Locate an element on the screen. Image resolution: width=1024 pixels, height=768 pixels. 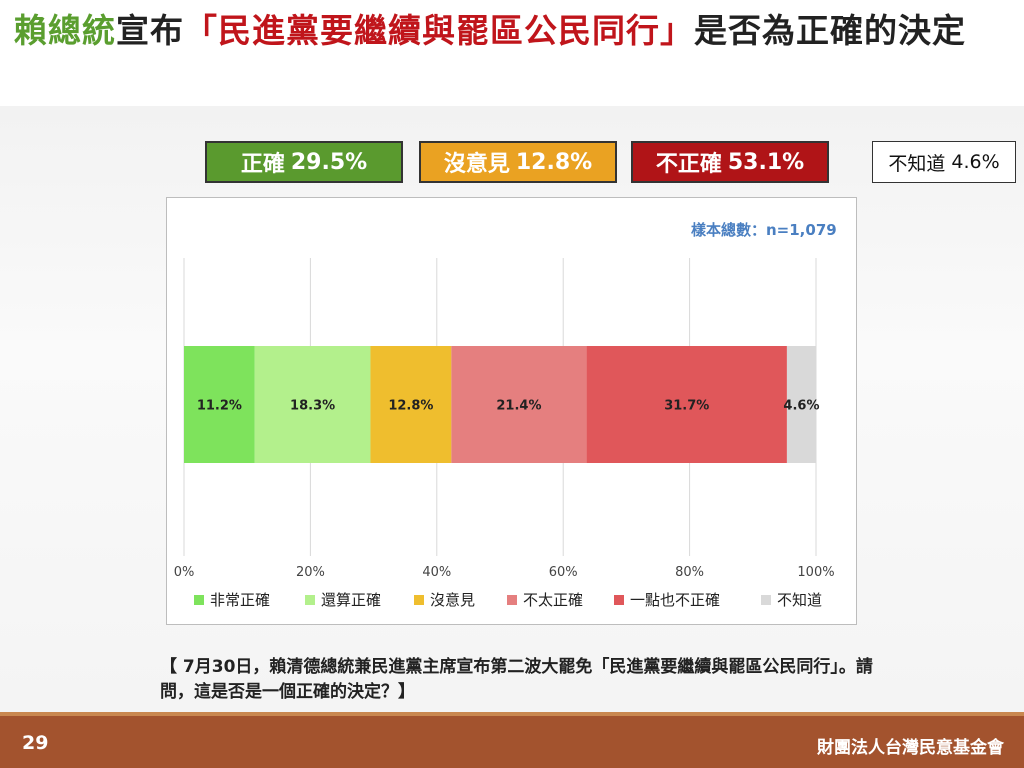
summary-wrong-value: 53.1% is located at coordinates (766, 162).